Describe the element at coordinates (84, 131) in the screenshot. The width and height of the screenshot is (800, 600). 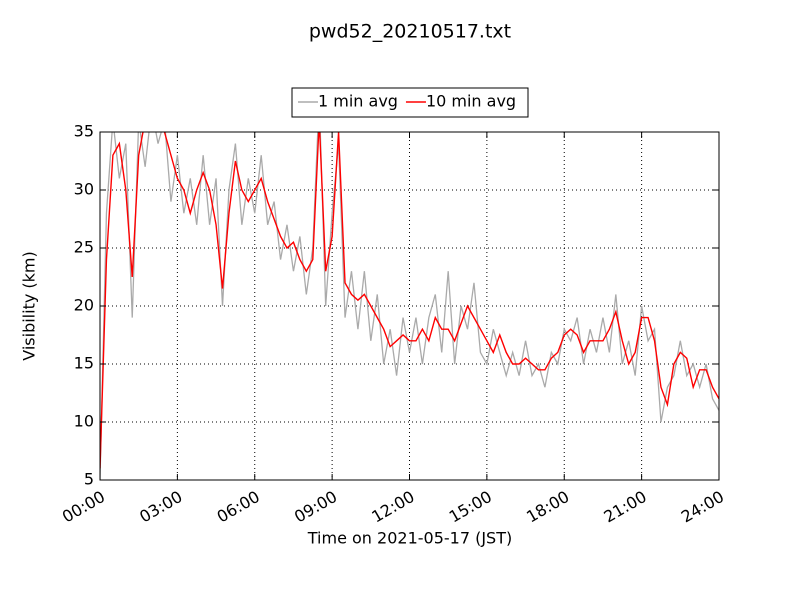
I see `y-tick-label: 35` at that location.